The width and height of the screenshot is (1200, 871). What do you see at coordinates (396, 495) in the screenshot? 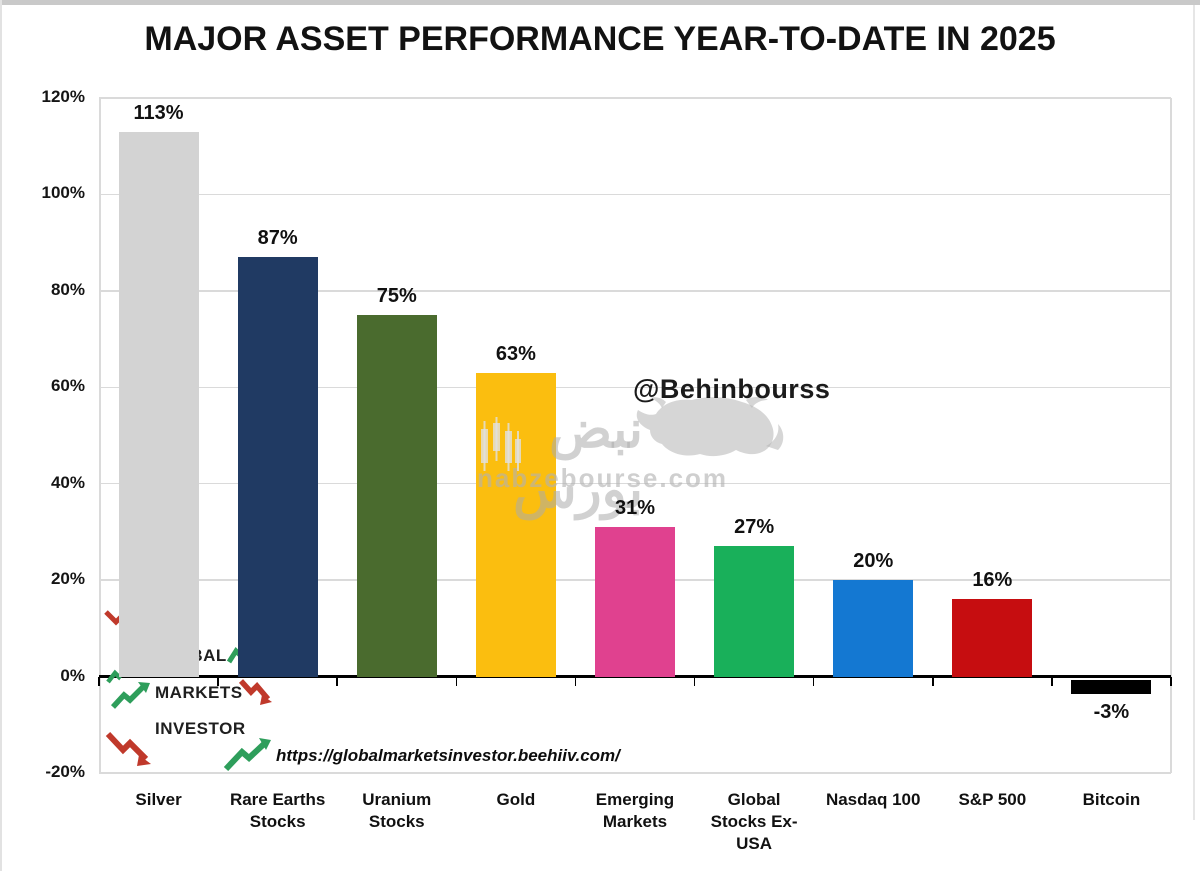
I see `bar-uranium-stocks` at bounding box center [396, 495].